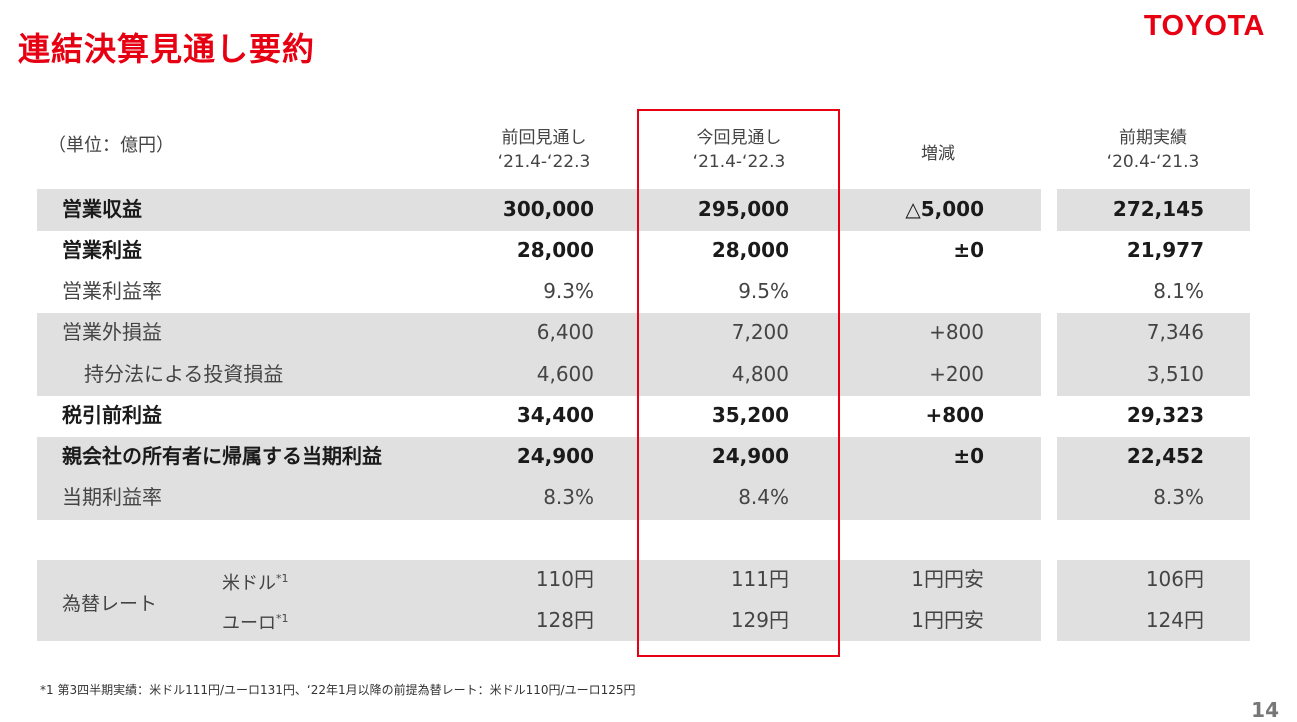 This screenshot has width=1297, height=722. Describe the element at coordinates (249, 583) in the screenshot. I see `fx-usd-text: 米ドル` at that location.